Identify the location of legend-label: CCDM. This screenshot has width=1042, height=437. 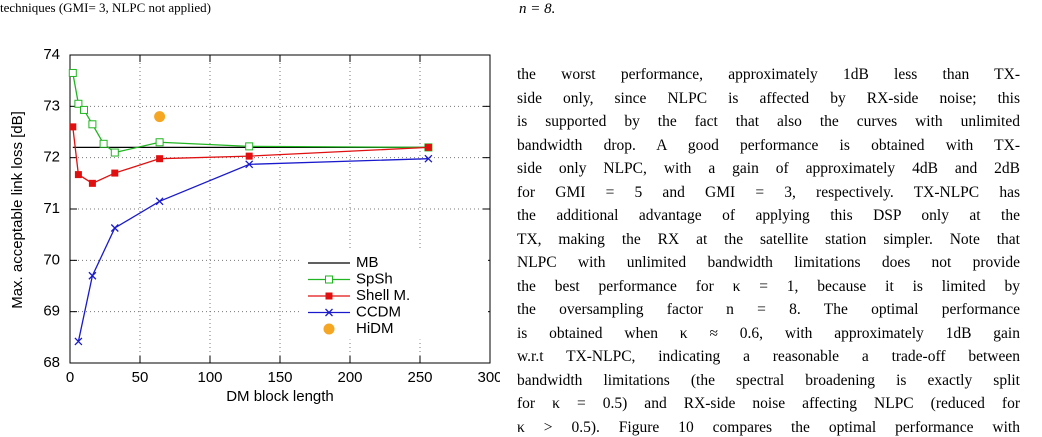
(378, 311).